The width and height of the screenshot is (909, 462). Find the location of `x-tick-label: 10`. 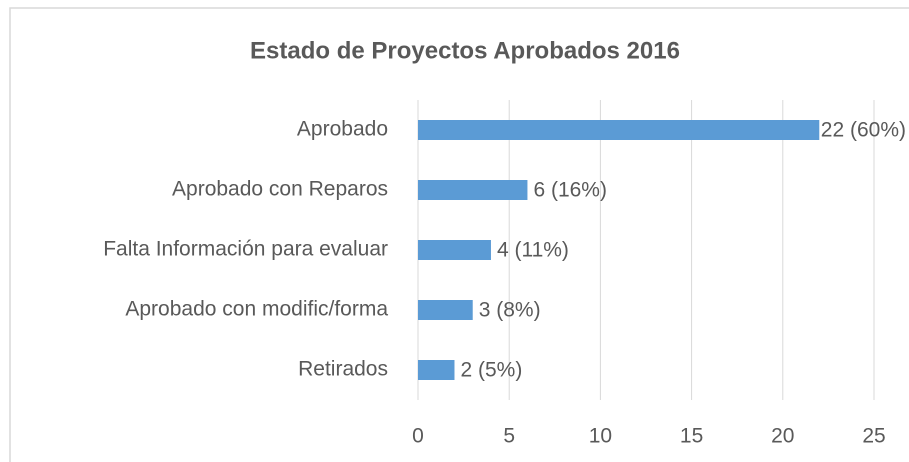

x-tick-label: 10 is located at coordinates (600, 436).